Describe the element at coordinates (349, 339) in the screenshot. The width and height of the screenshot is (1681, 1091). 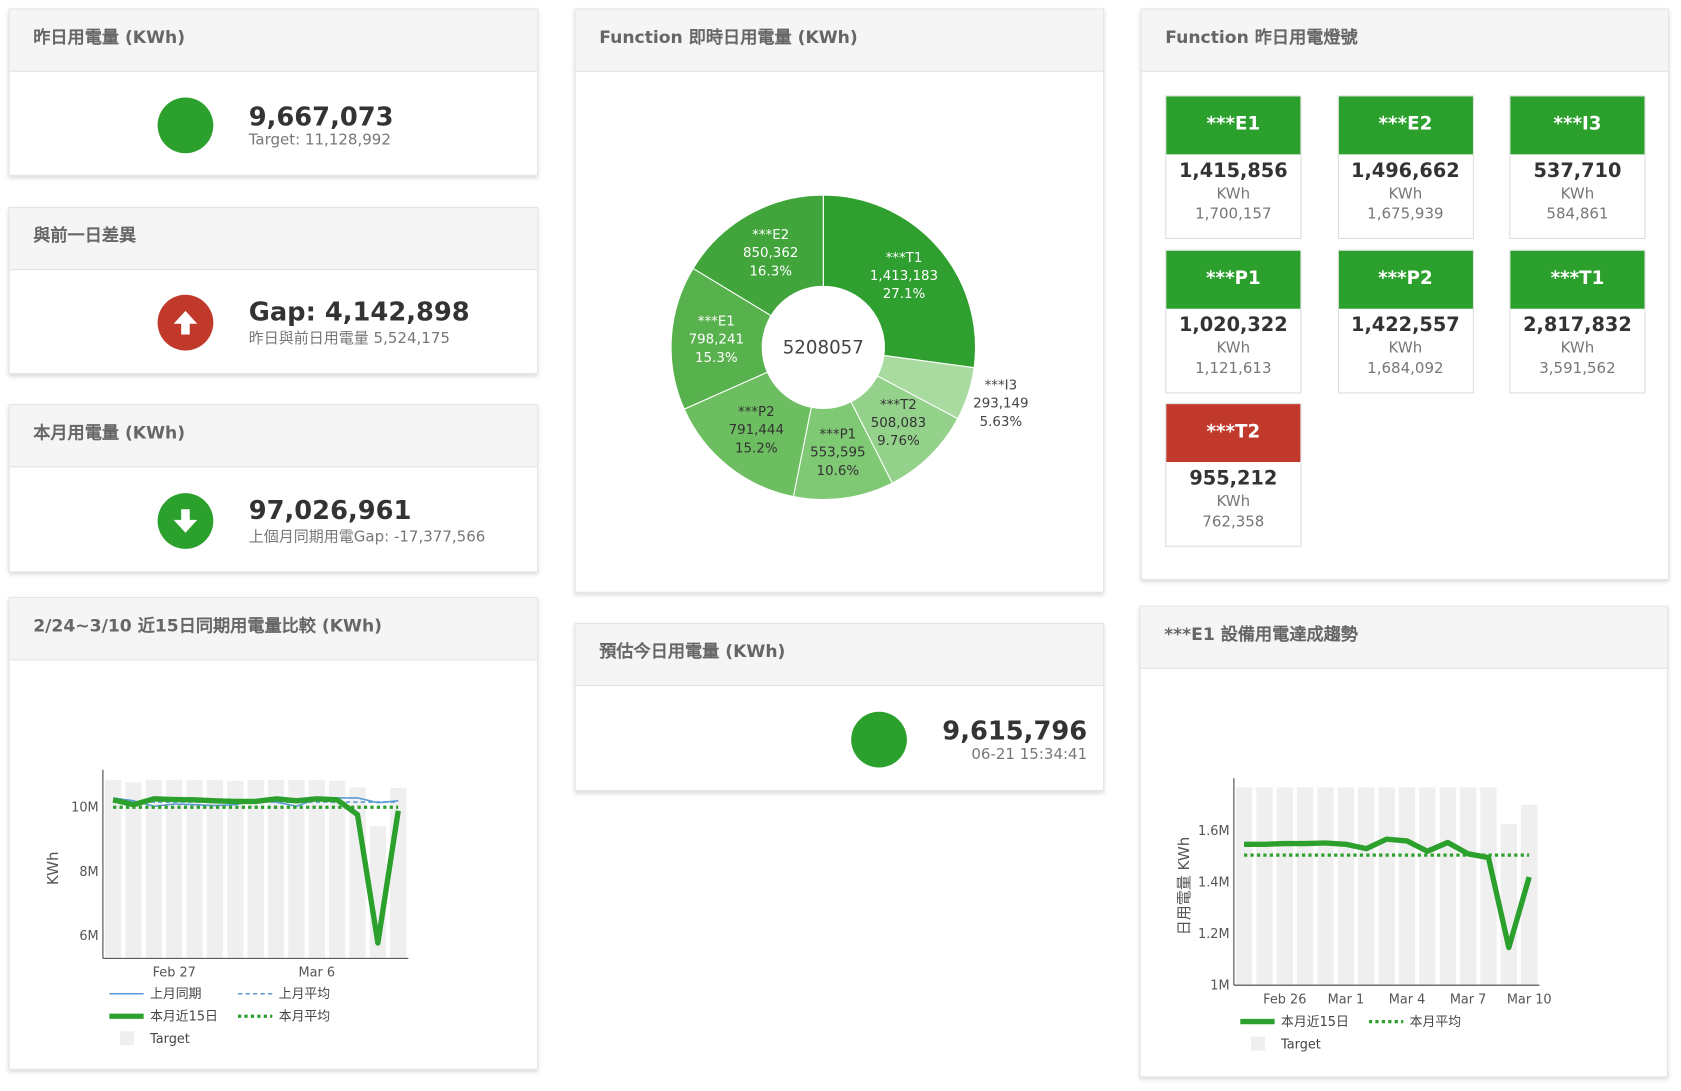
I see `gap-sub: 昨日與前日用電量 5,524,175` at that location.